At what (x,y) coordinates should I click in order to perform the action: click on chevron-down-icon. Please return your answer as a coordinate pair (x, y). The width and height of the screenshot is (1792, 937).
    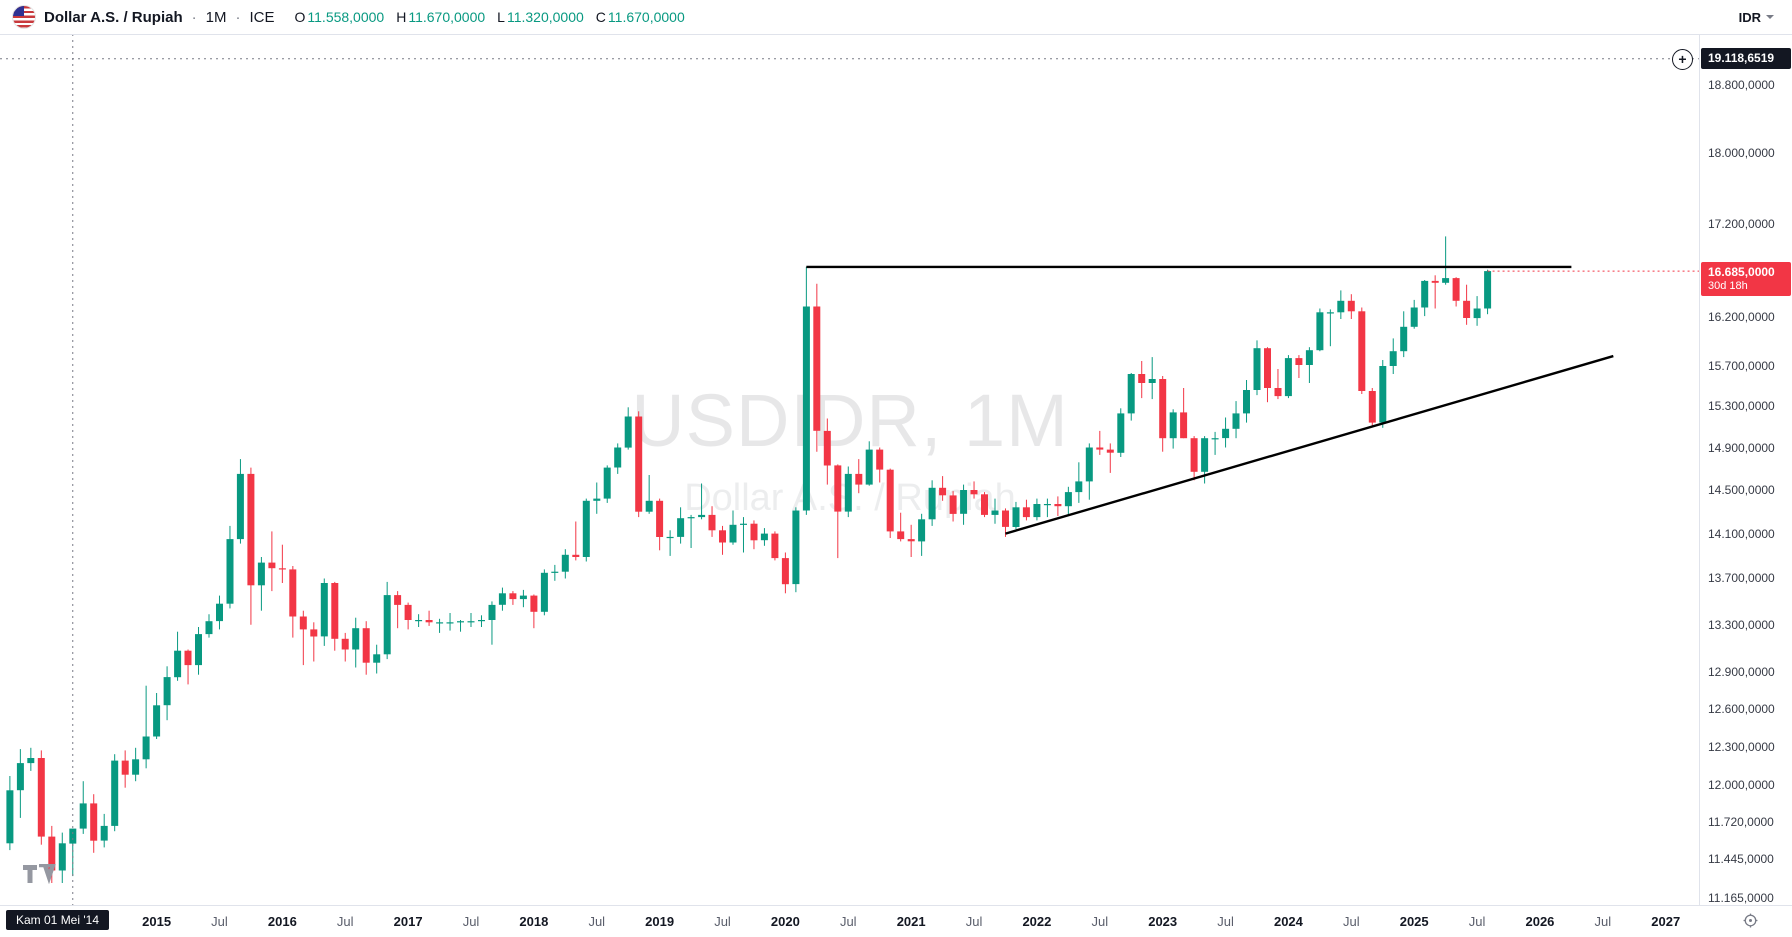
    Looking at the image, I should click on (1770, 17).